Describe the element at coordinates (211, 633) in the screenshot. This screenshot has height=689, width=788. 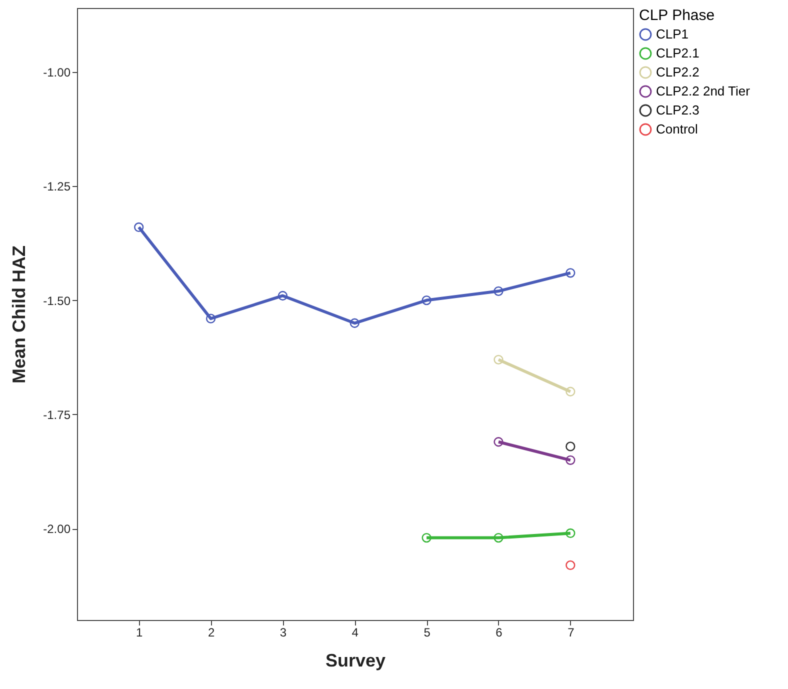
I see `x-tick-label: 2` at that location.